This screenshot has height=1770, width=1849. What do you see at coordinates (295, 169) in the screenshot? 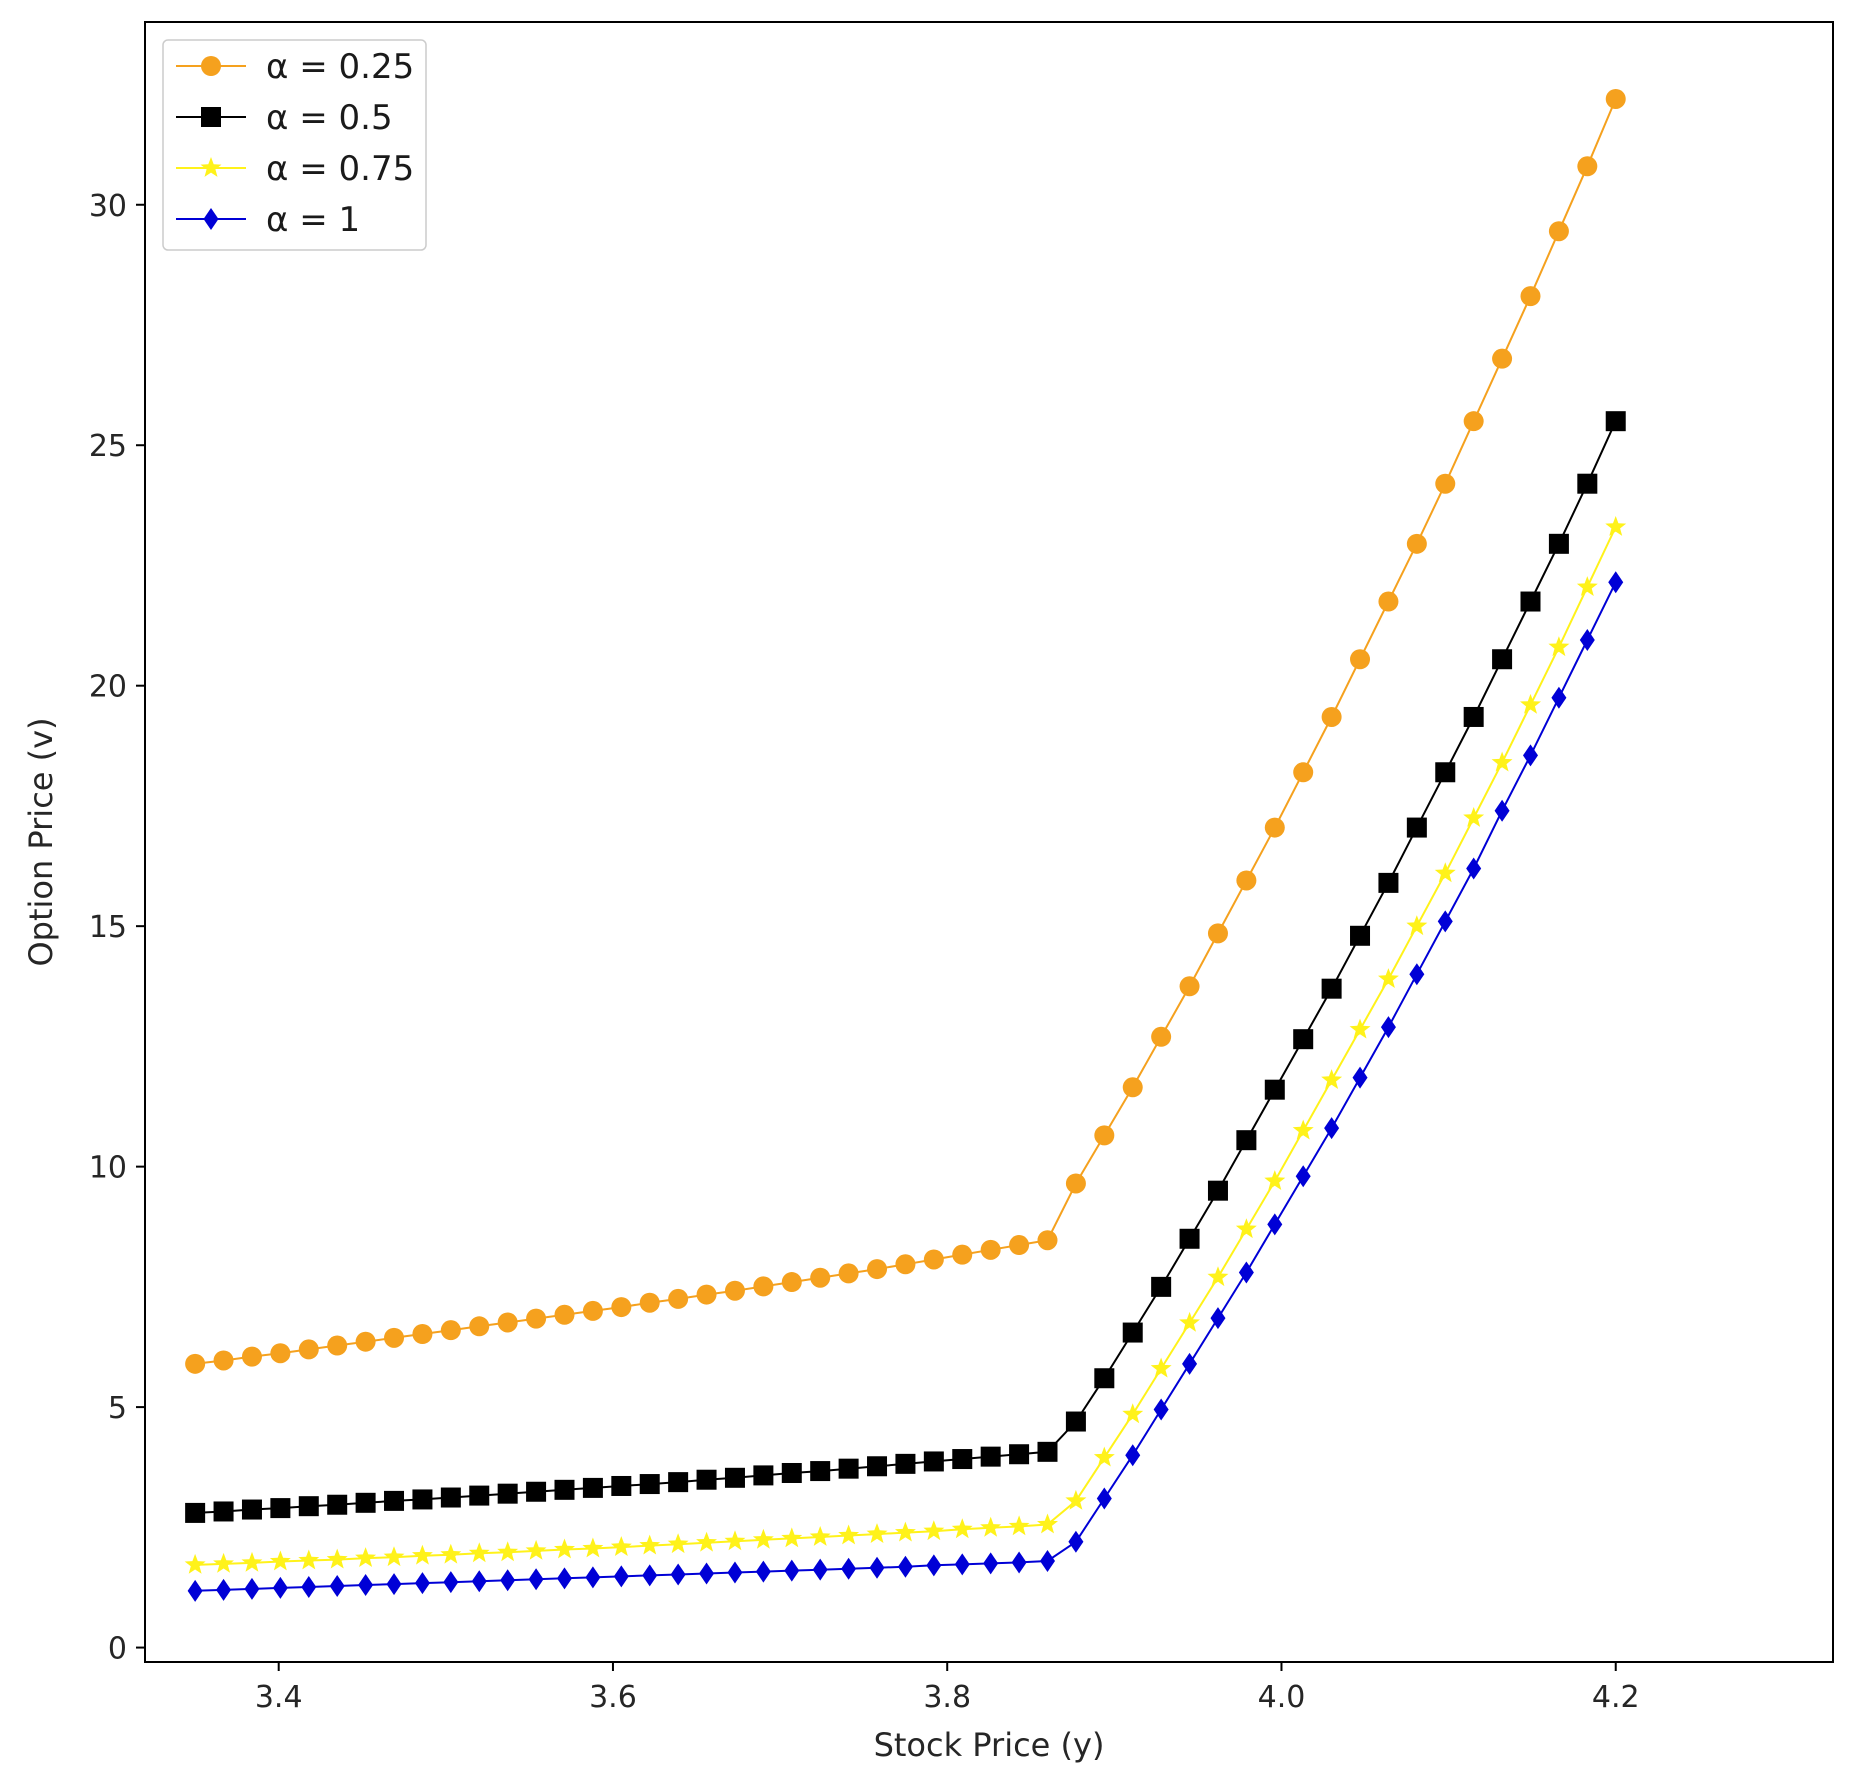
I see `legend-entry: α = 0.75` at bounding box center [295, 169].